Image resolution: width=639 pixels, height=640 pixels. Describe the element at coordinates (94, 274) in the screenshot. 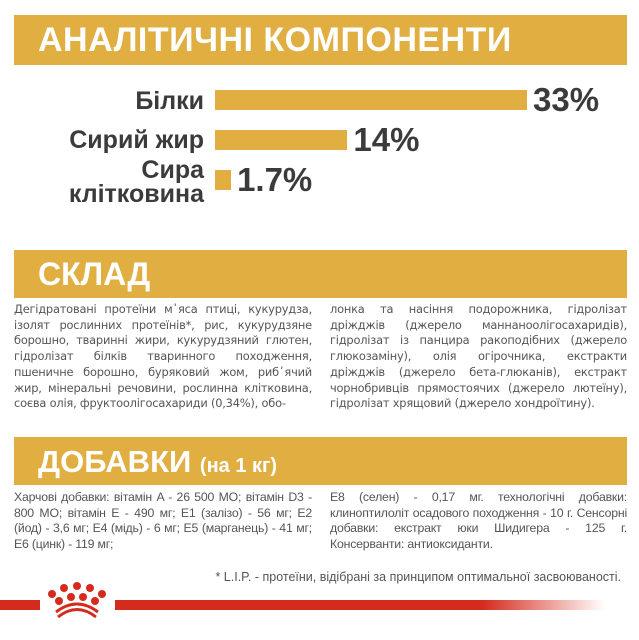

I see `composition-title: СКЛАД` at that location.